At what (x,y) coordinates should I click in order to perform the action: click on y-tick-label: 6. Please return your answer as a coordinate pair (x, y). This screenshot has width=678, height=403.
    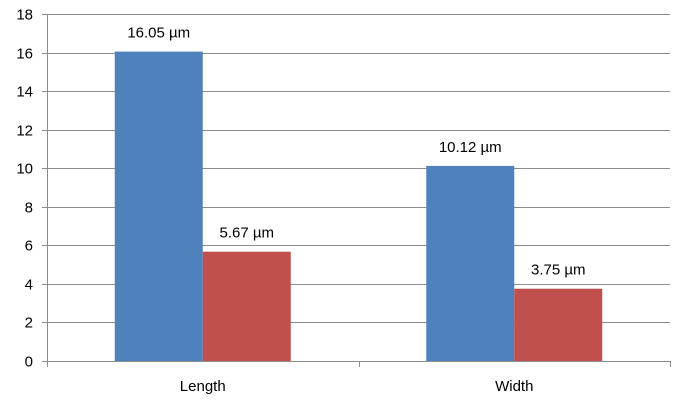
    Looking at the image, I should click on (29, 246).